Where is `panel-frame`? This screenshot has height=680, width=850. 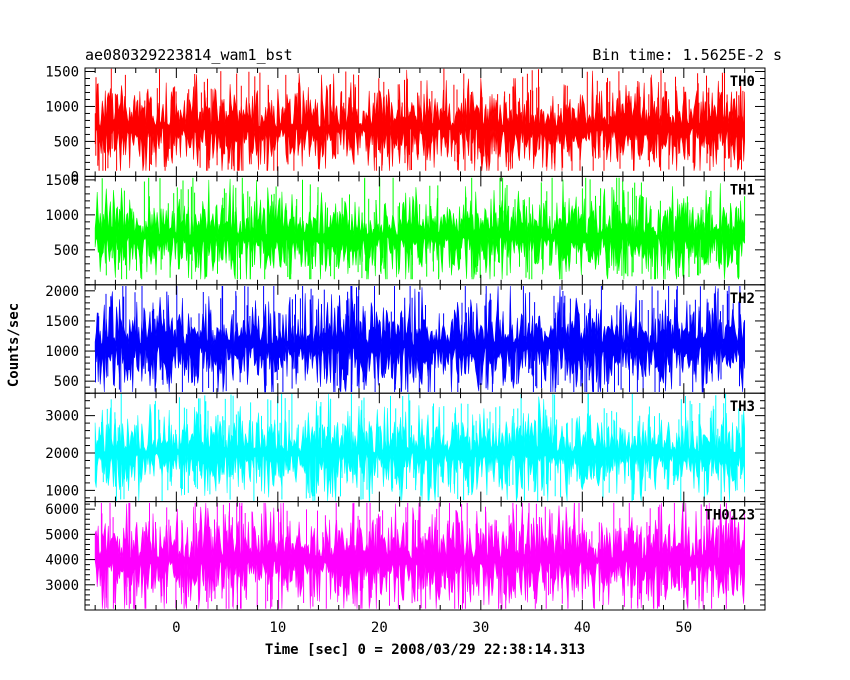
panel-frame is located at coordinates (425, 556).